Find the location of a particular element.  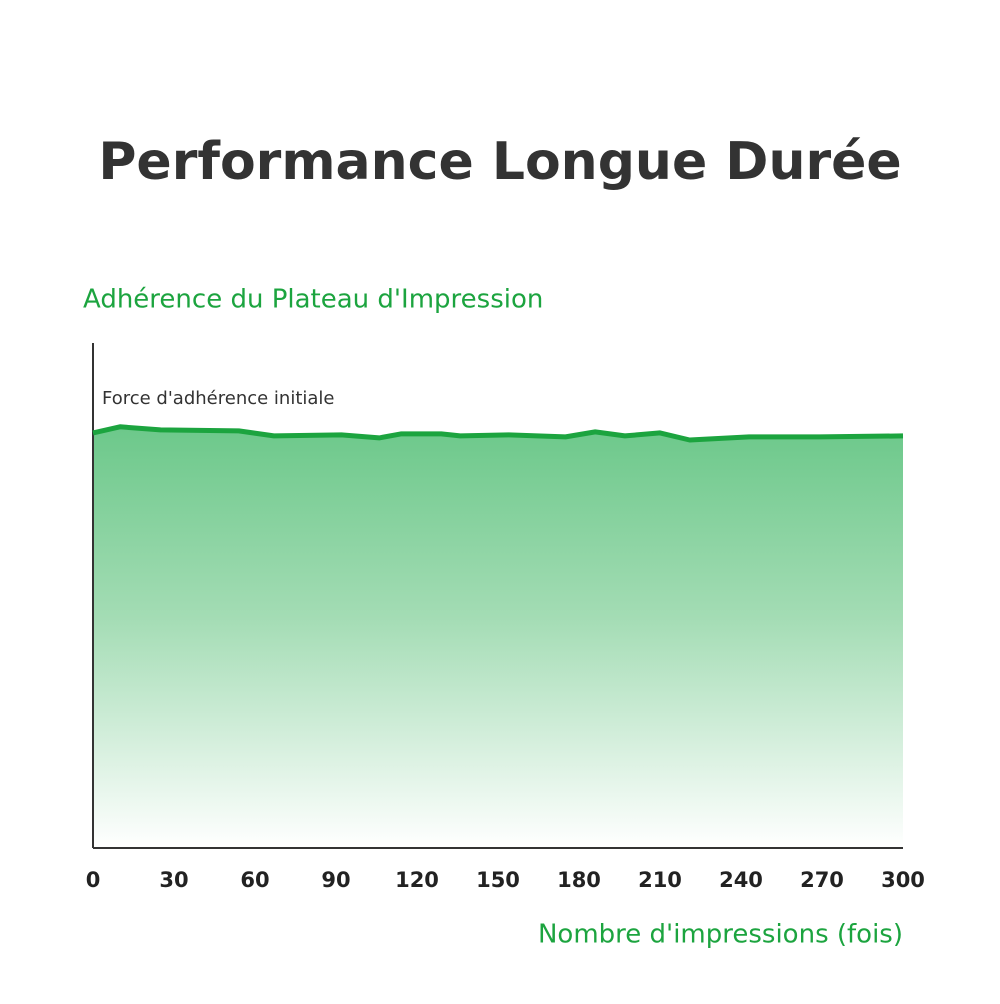

x-axis-label: Nombre d'impressions (fois) is located at coordinates (720, 935).